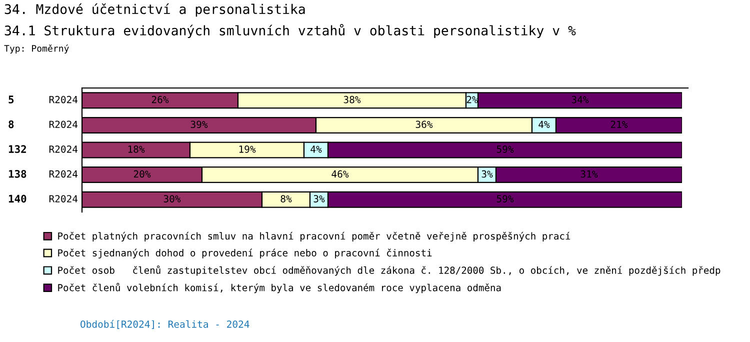 The image size is (750, 342). Describe the element at coordinates (424, 124) in the screenshot. I see `data-label: 36%` at that location.